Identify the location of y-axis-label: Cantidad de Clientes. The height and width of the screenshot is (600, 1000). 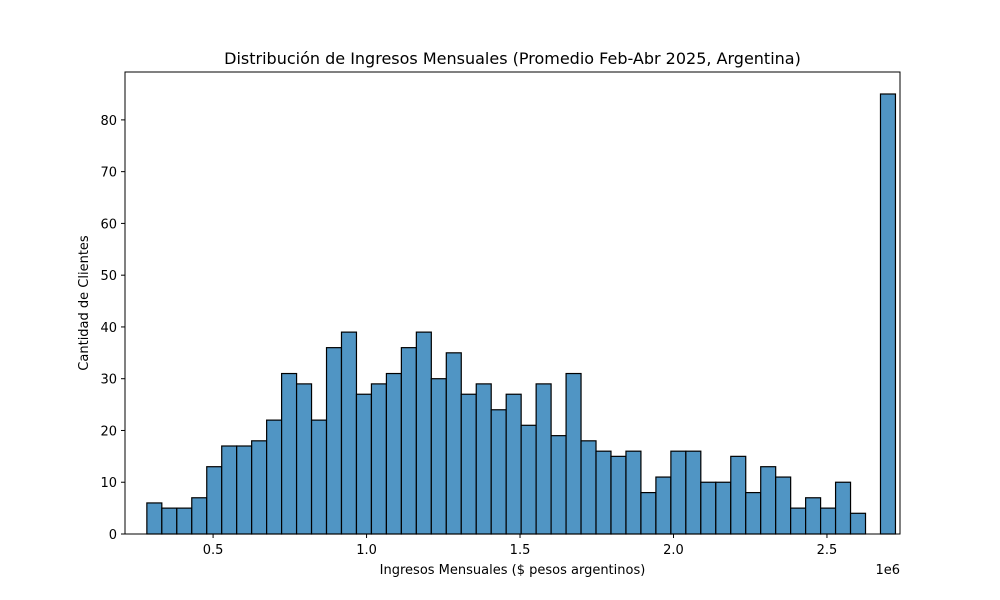
(84, 303).